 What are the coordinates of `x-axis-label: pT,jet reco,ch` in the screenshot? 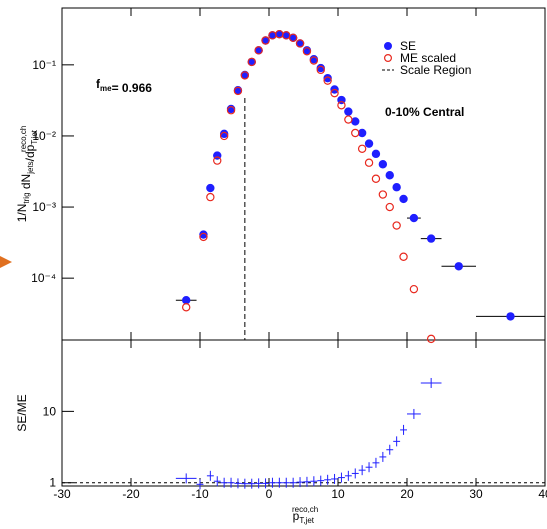 It's located at (305, 515).